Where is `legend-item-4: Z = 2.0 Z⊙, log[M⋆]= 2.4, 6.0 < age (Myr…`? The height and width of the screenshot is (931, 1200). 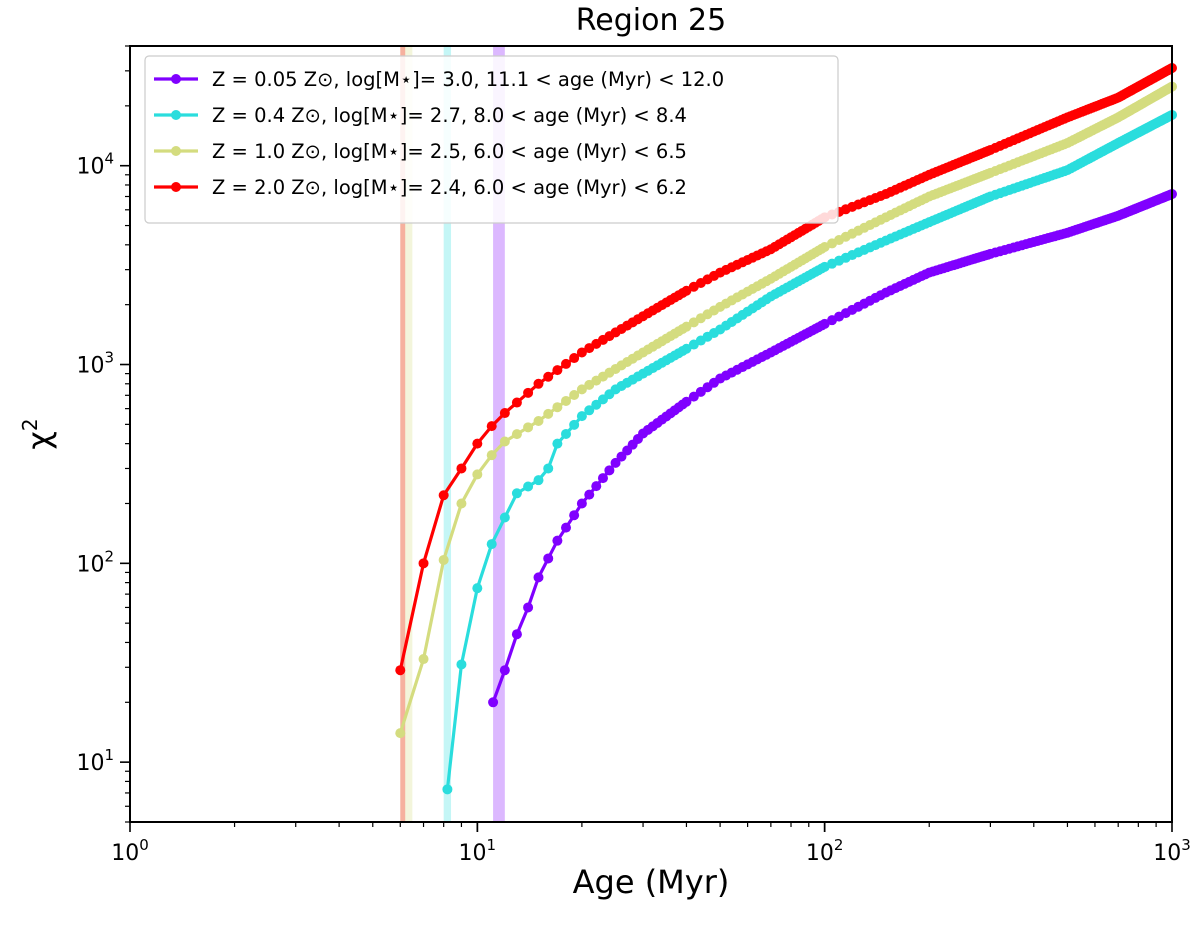
legend-item-4: Z = 2.0 Z⊙, log[M⋆]= 2.4, 6.0 < age (Myr… is located at coordinates (420, 187).